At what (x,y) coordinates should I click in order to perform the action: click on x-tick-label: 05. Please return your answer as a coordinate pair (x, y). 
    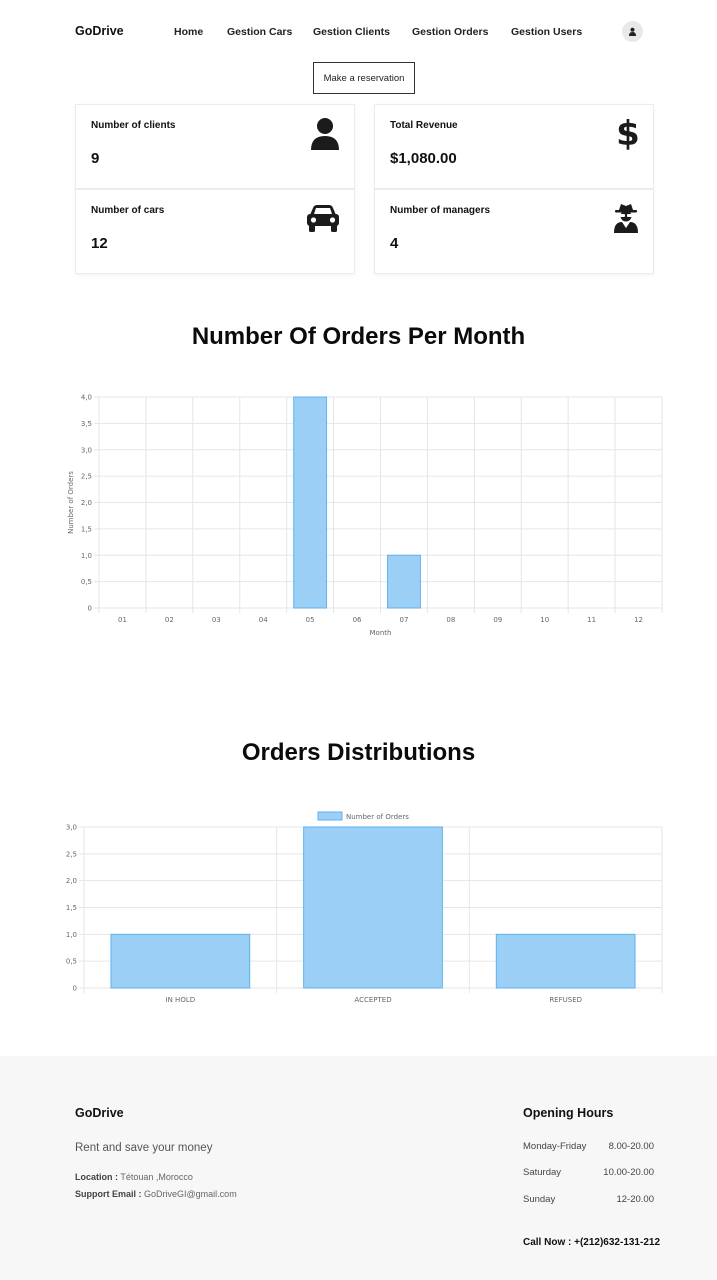
    Looking at the image, I should click on (310, 620).